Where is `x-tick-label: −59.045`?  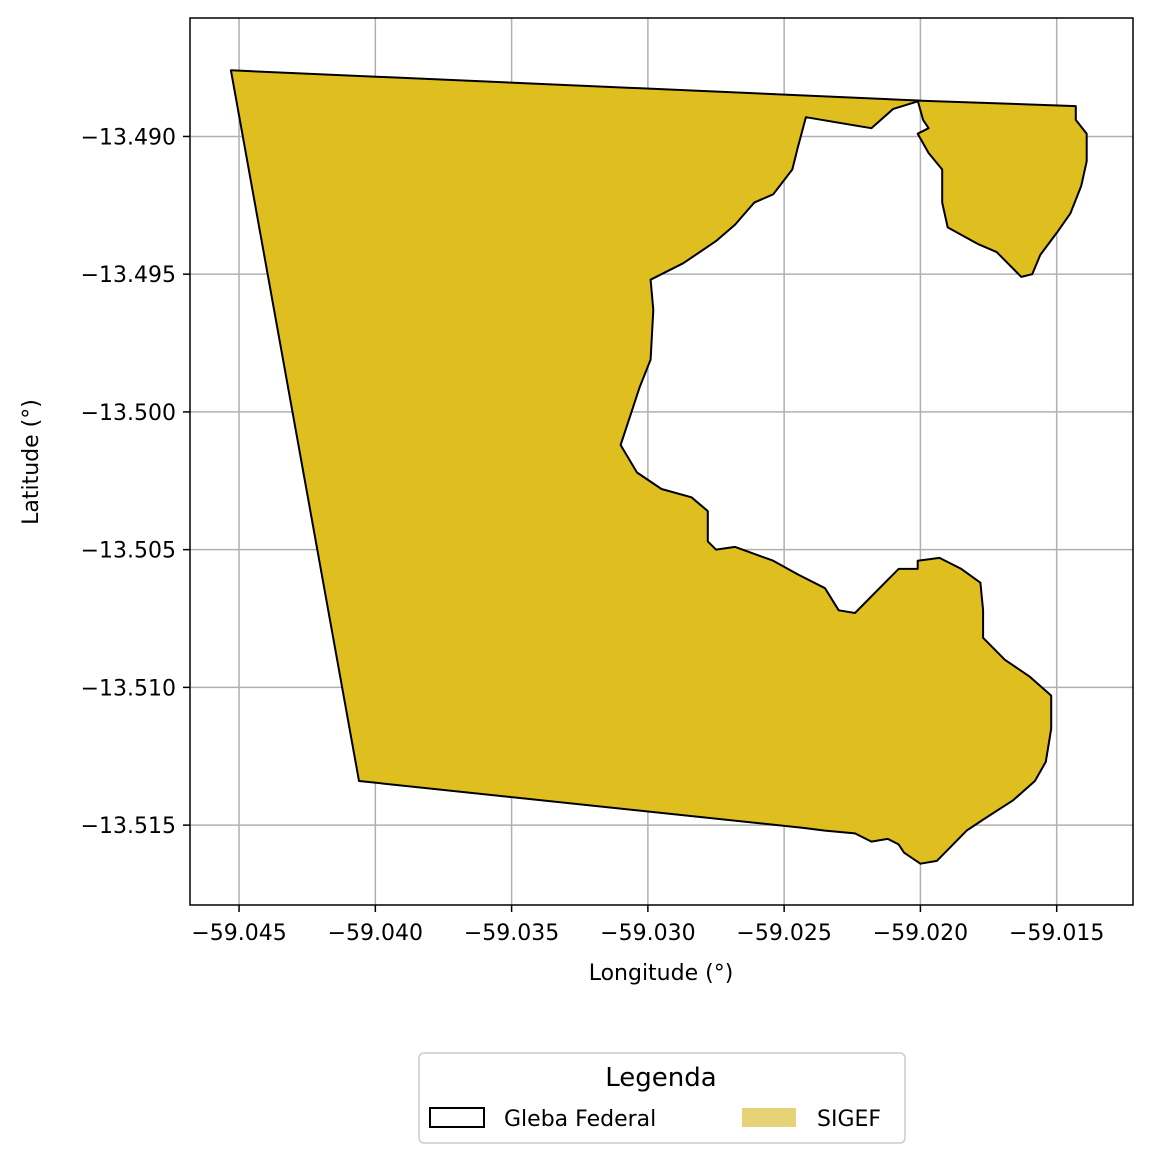 x-tick-label: −59.045 is located at coordinates (238, 933).